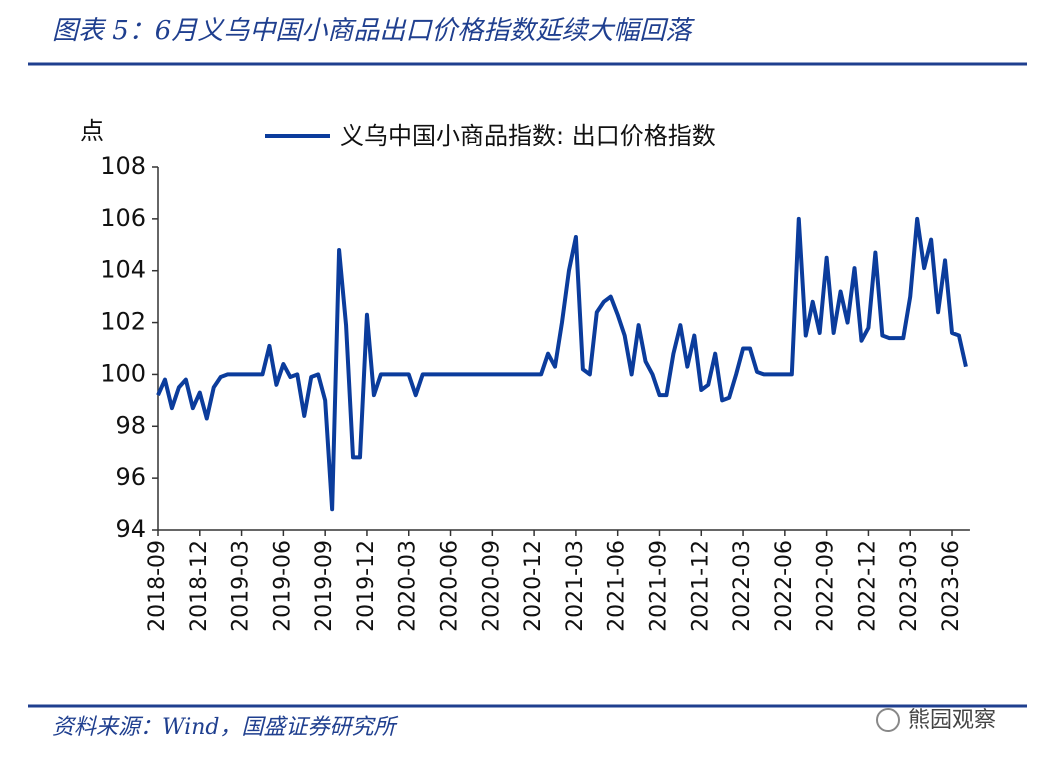 This screenshot has height=771, width=1047. What do you see at coordinates (123, 322) in the screenshot?
I see `y-tick-label: 102` at bounding box center [123, 322].